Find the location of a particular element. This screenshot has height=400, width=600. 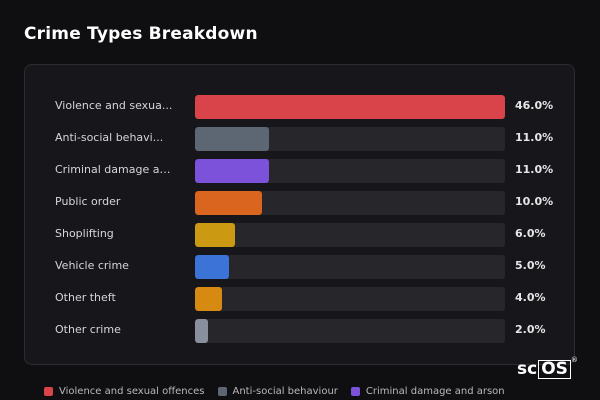

value-label: 5.0% is located at coordinates (530, 265).